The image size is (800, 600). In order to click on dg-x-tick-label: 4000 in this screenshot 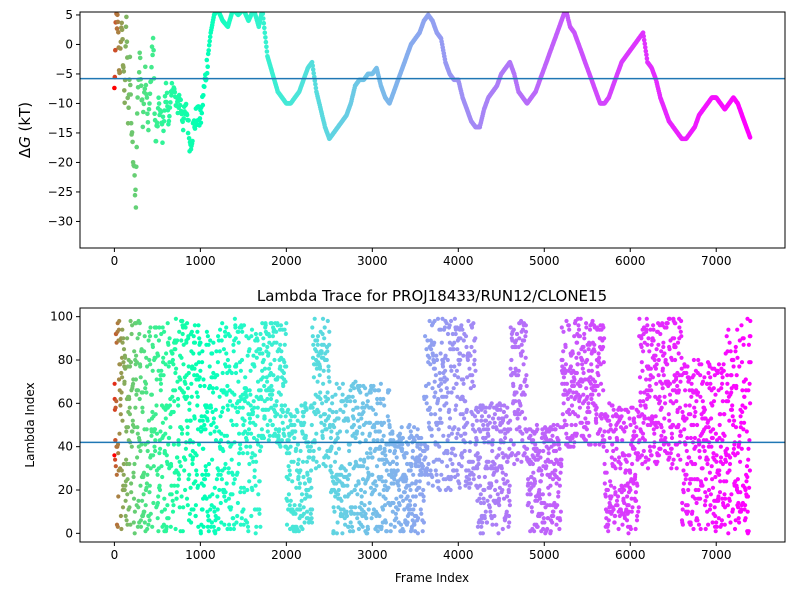, I will do `click(458, 261)`.